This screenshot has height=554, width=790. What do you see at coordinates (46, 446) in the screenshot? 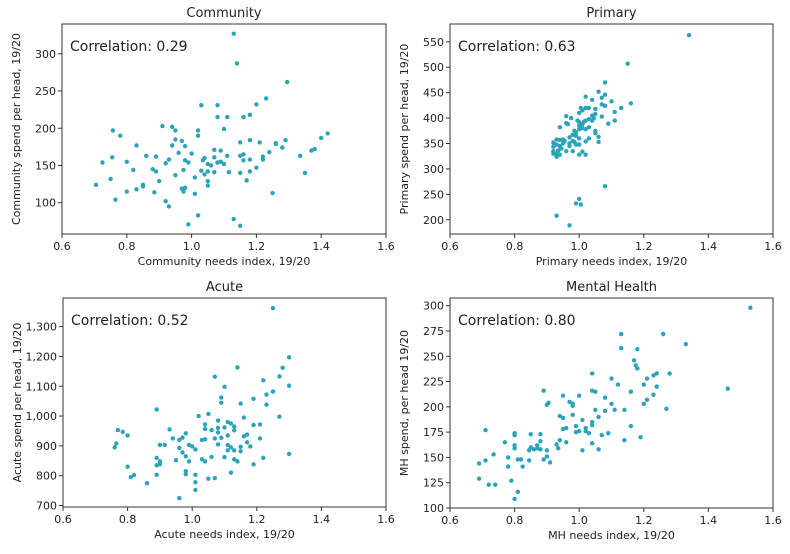
I see `y-tick-label: 900` at bounding box center [46, 446].